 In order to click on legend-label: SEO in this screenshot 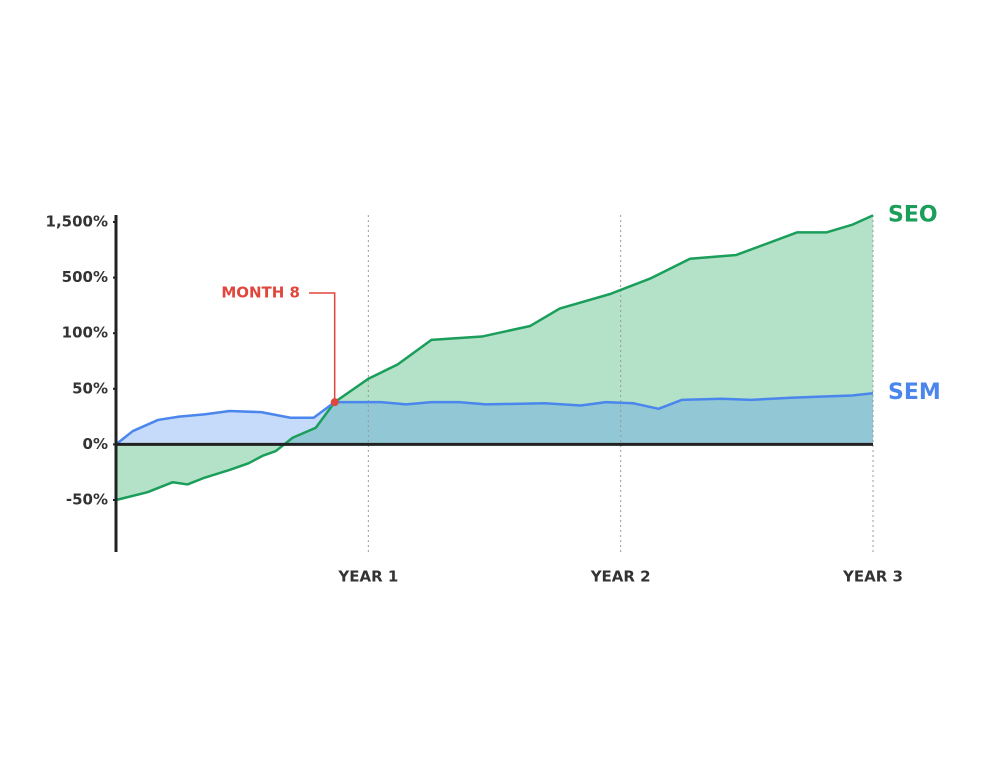, I will do `click(913, 214)`.